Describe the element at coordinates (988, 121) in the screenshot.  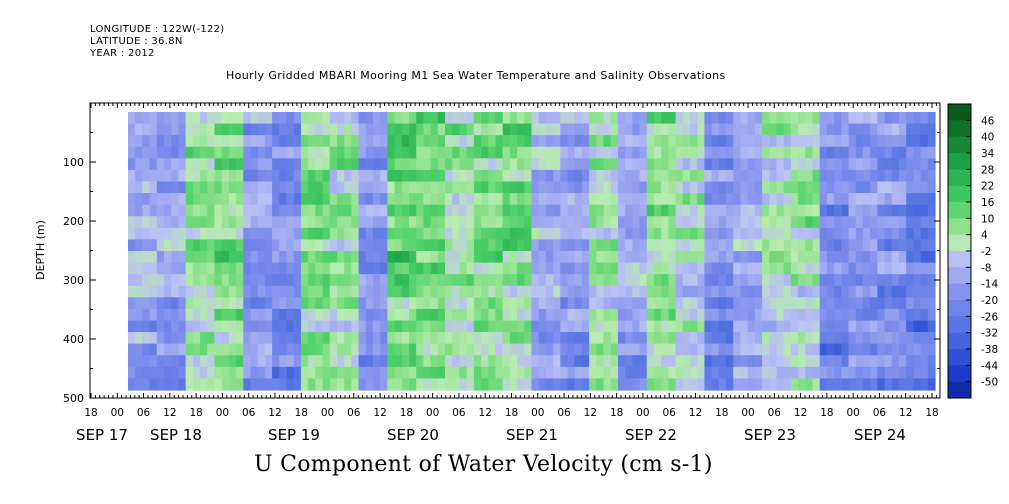
I see `colorbar-label: 46` at that location.